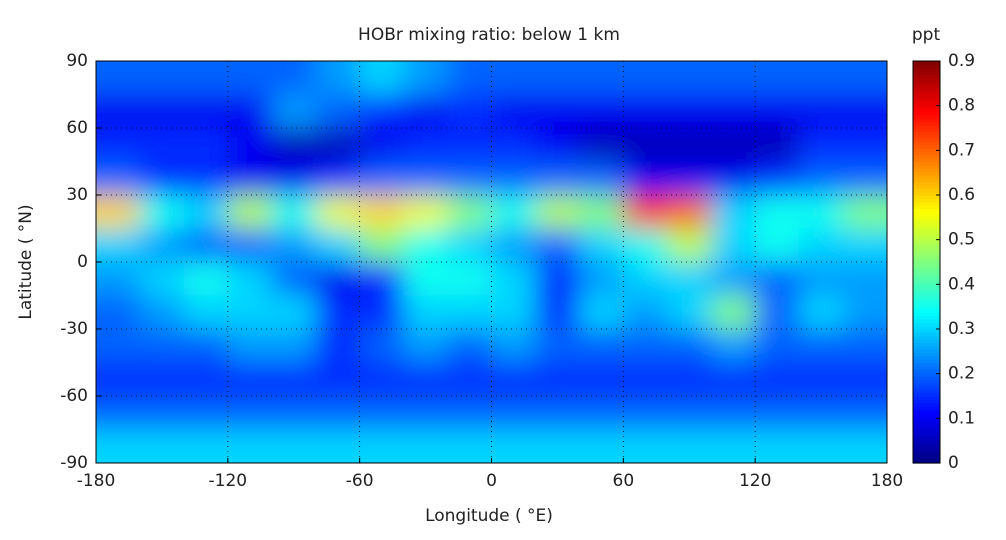 The image size is (1006, 540). I want to click on colorbar-tick-label: 0.2, so click(961, 374).